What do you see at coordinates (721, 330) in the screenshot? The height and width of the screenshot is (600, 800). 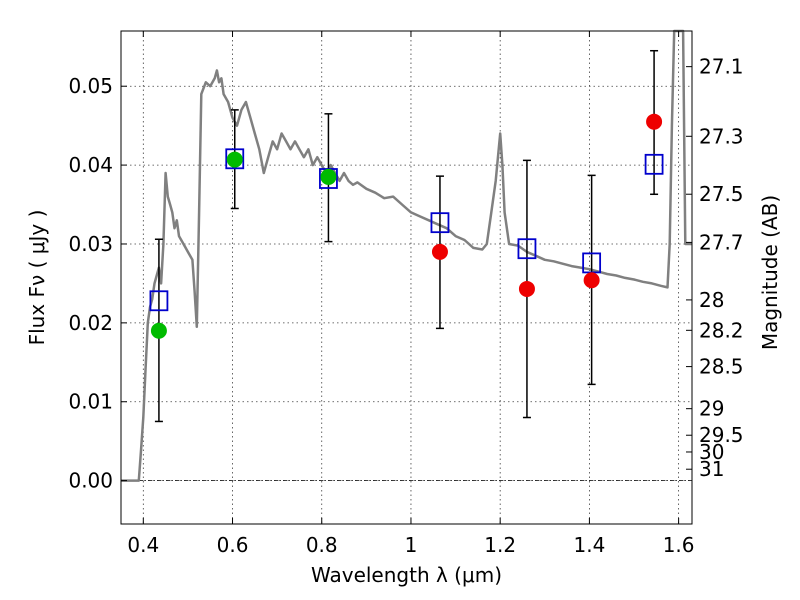 I see `right-tick-label: 28.2` at bounding box center [721, 330].